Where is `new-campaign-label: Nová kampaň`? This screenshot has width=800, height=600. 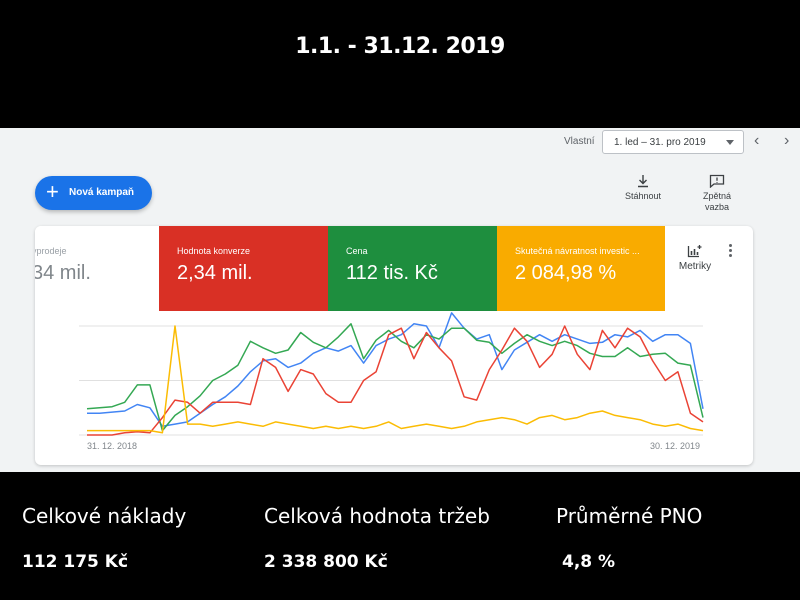
new-campaign-label: Nová kampaň is located at coordinates (102, 192).